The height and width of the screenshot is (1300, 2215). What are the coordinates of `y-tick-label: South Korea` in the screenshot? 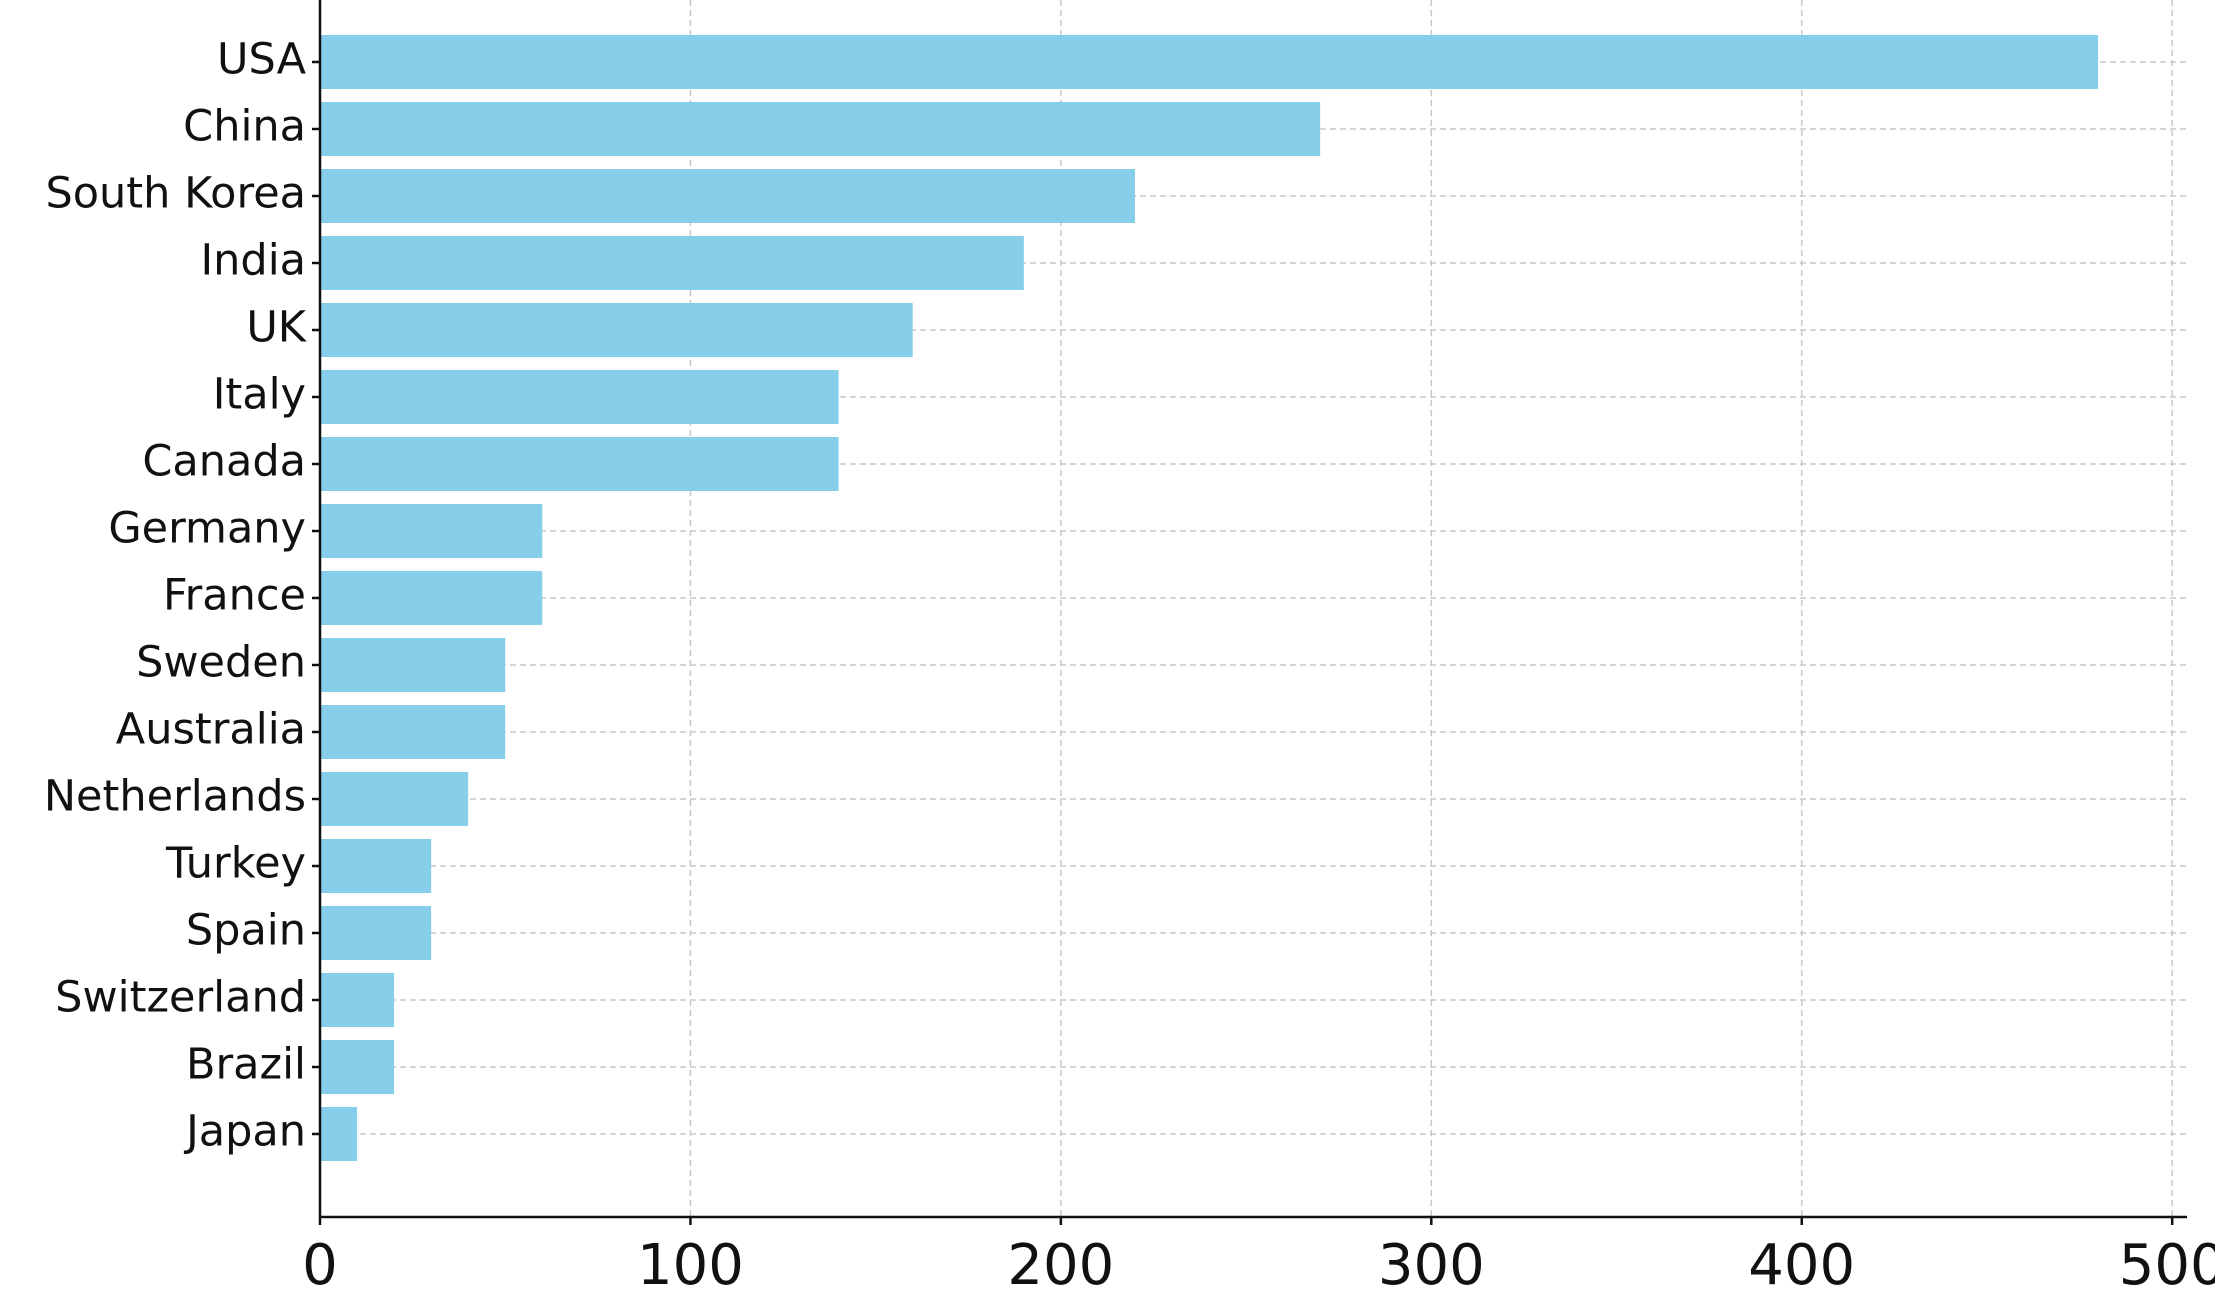 It's located at (175, 194).